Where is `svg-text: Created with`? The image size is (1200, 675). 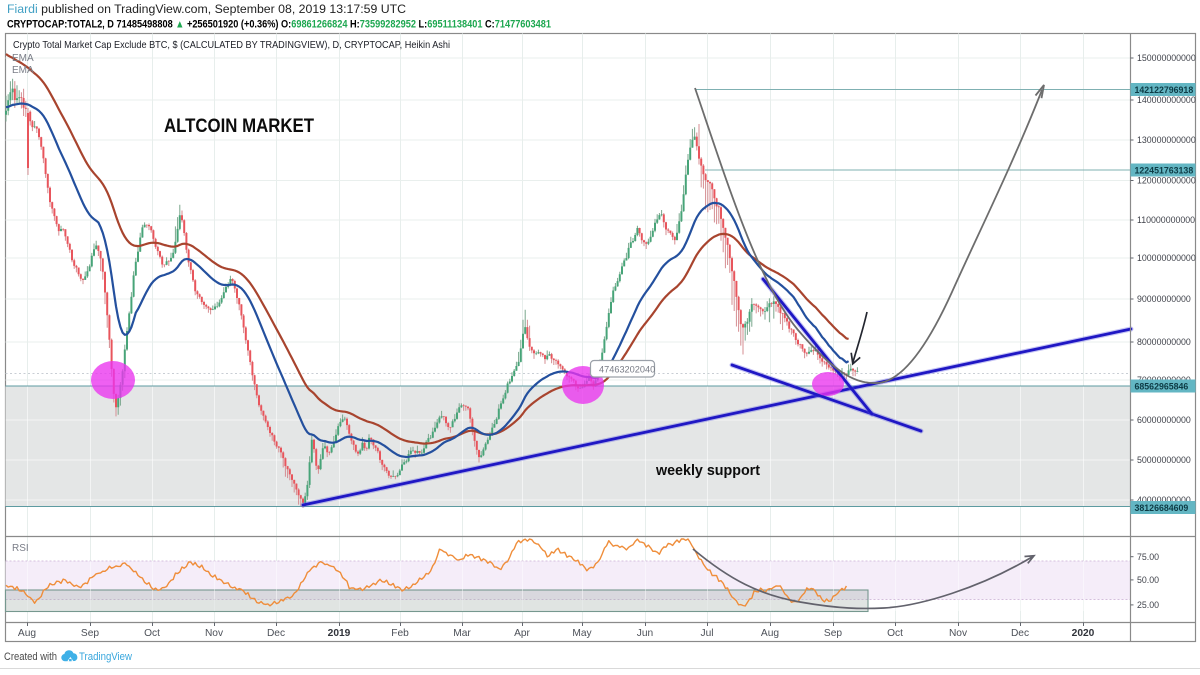 svg-text: Created with is located at coordinates (30, 657).